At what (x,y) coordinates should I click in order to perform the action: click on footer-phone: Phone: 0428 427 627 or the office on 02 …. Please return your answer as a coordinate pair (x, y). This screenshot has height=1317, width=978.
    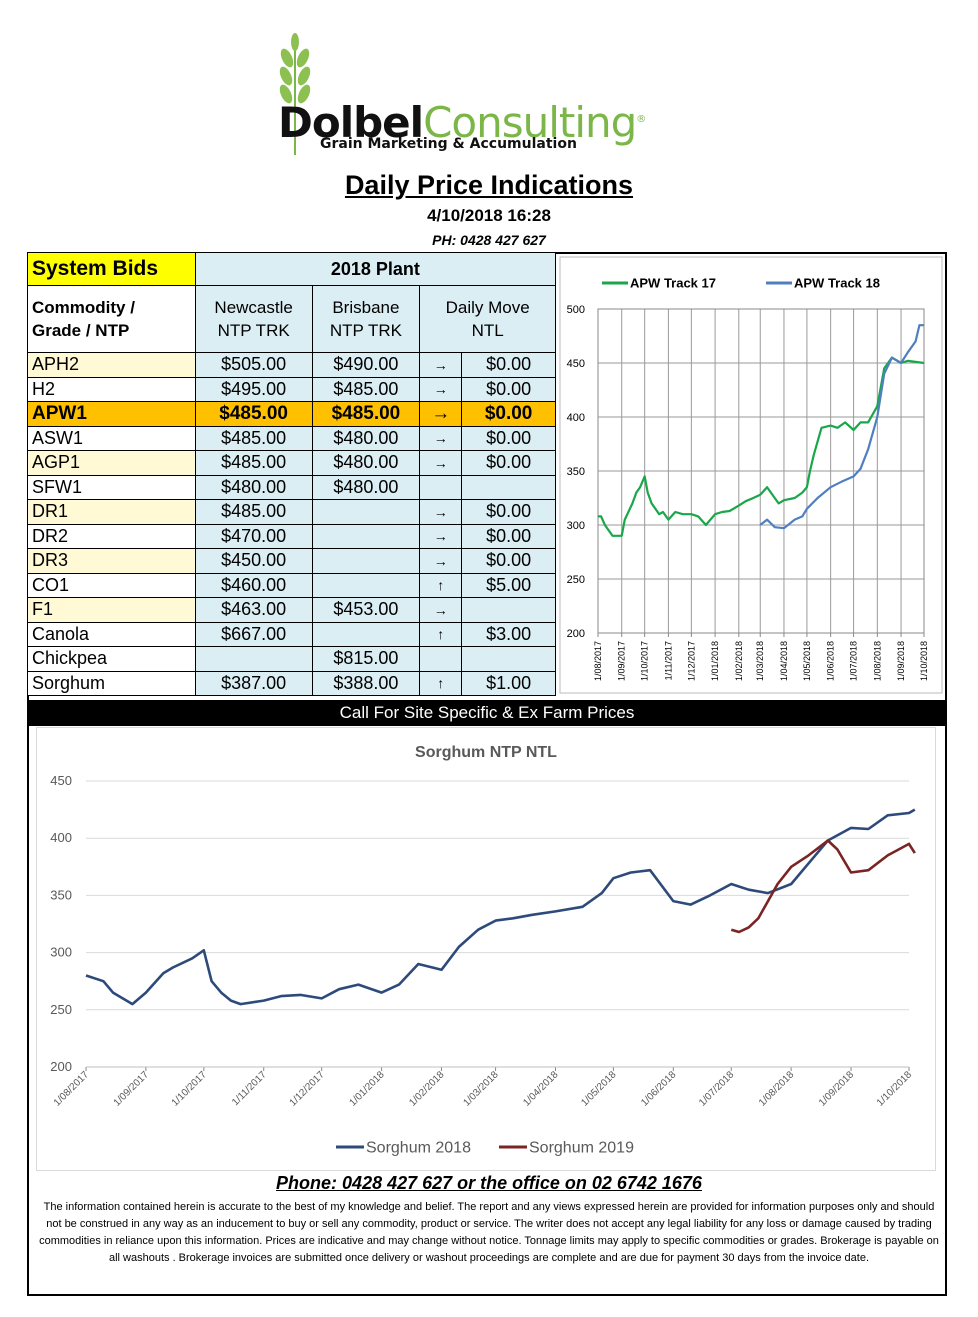
    Looking at the image, I should click on (489, 1183).